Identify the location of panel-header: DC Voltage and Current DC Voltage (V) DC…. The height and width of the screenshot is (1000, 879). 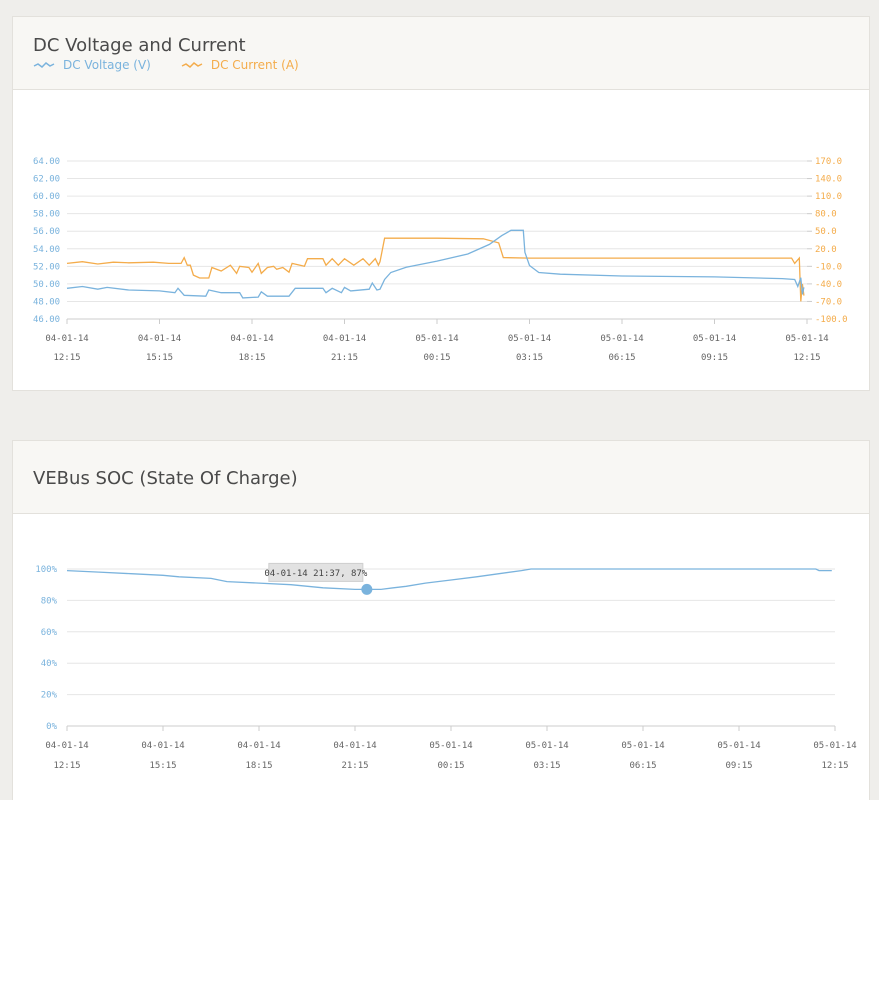
(441, 53).